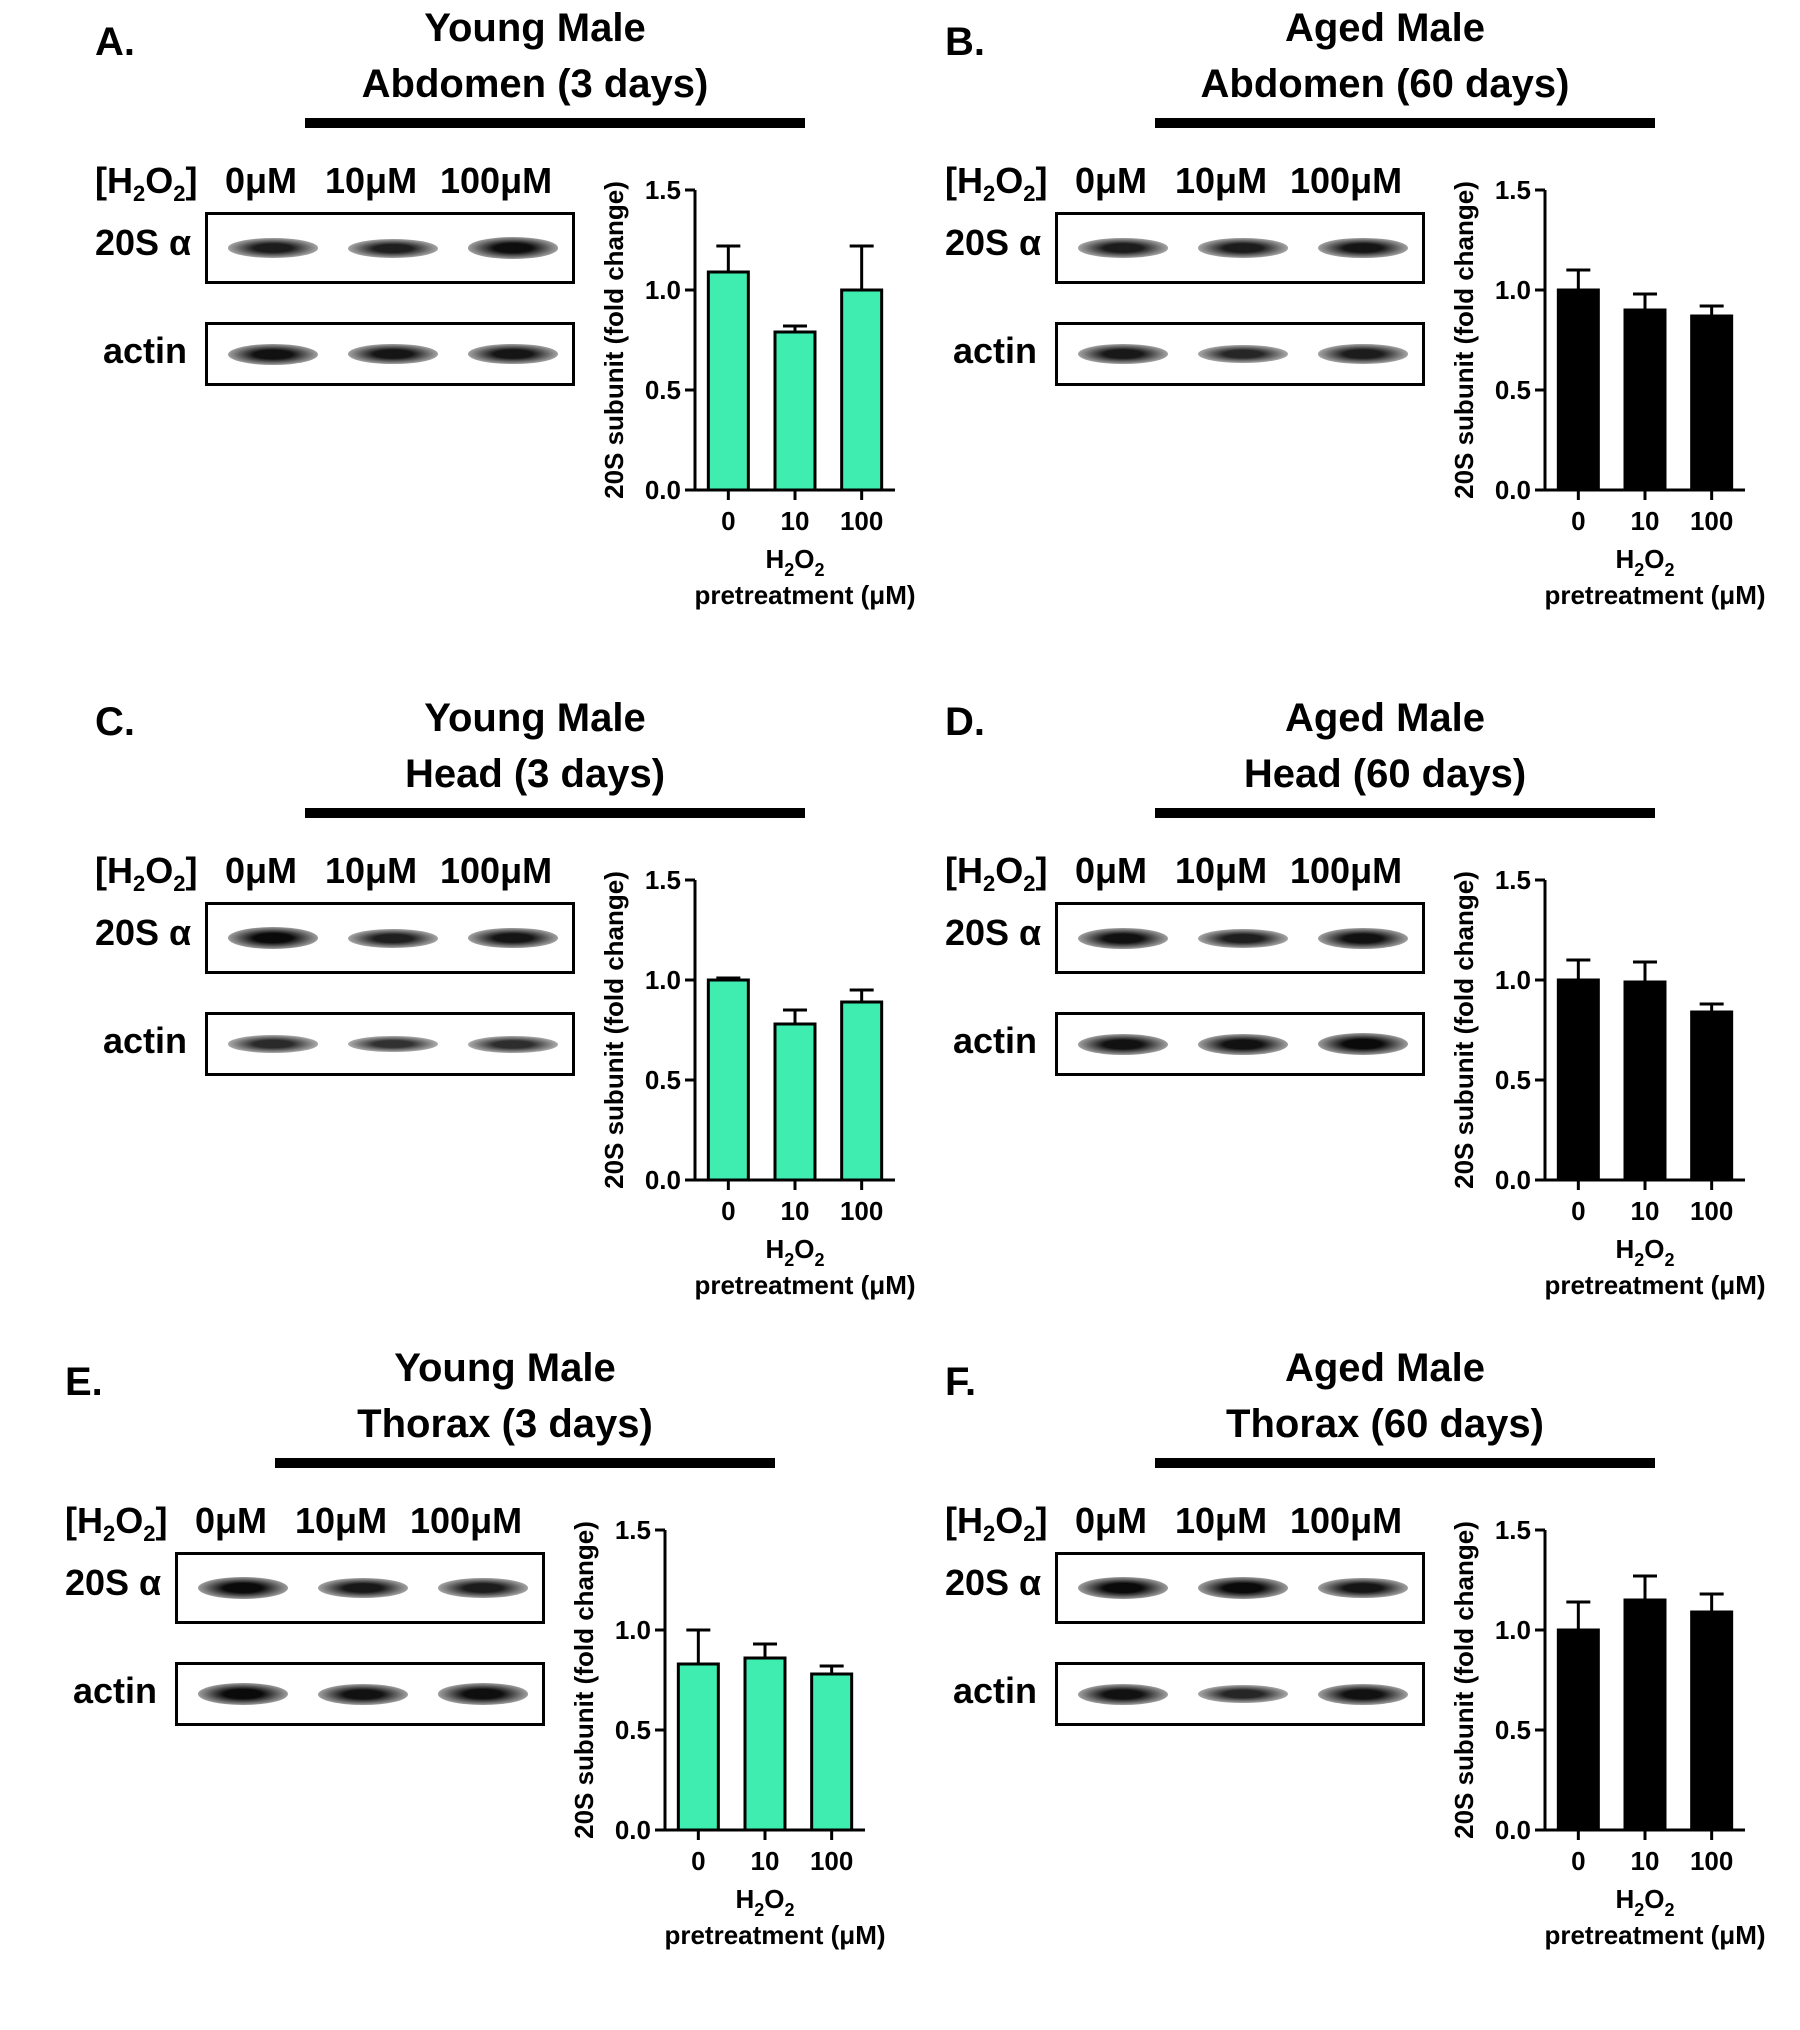 This screenshot has width=1800, height=2030. Describe the element at coordinates (1385, 774) in the screenshot. I see `panel-title-line2: Head (60 days)` at that location.